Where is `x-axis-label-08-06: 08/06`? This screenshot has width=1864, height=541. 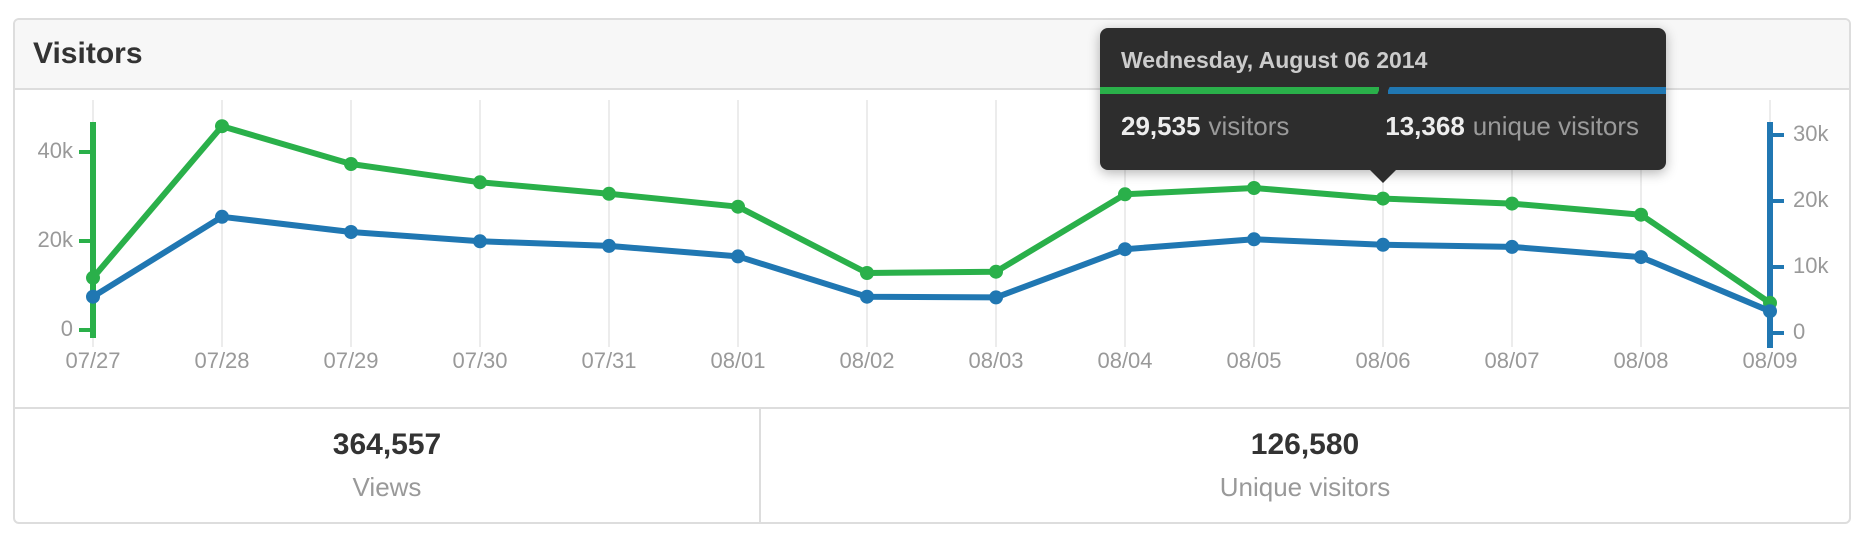
x-axis-label-08-06: 08/06 is located at coordinates (1382, 360).